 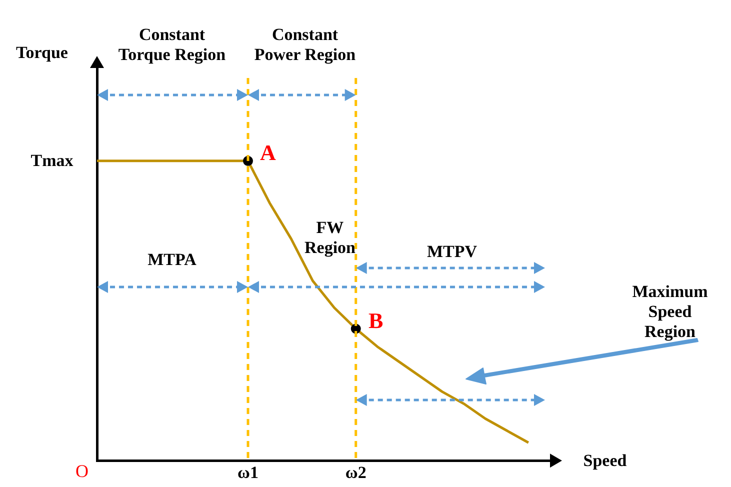 I want to click on x-axis-title: Speed, so click(x=605, y=460).